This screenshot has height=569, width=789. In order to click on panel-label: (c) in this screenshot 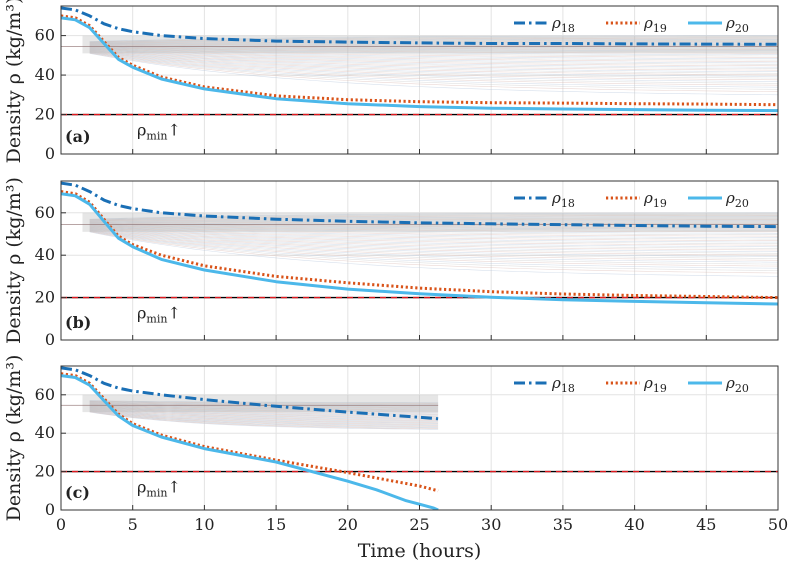, I will do `click(77, 492)`.